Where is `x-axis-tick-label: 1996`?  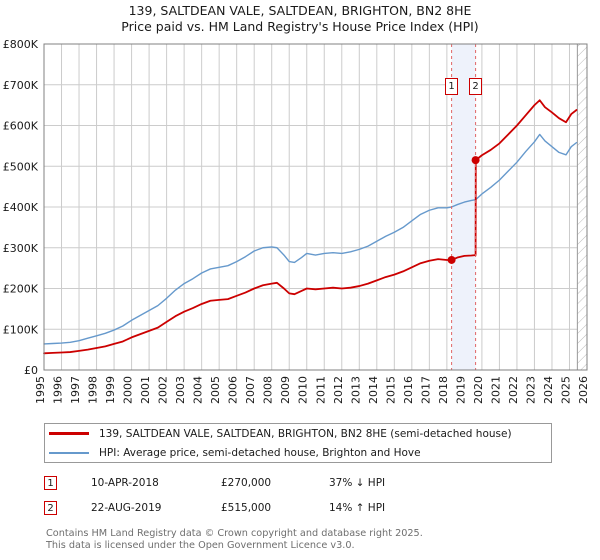
x-axis-tick-label: 1996 is located at coordinates (58, 390).